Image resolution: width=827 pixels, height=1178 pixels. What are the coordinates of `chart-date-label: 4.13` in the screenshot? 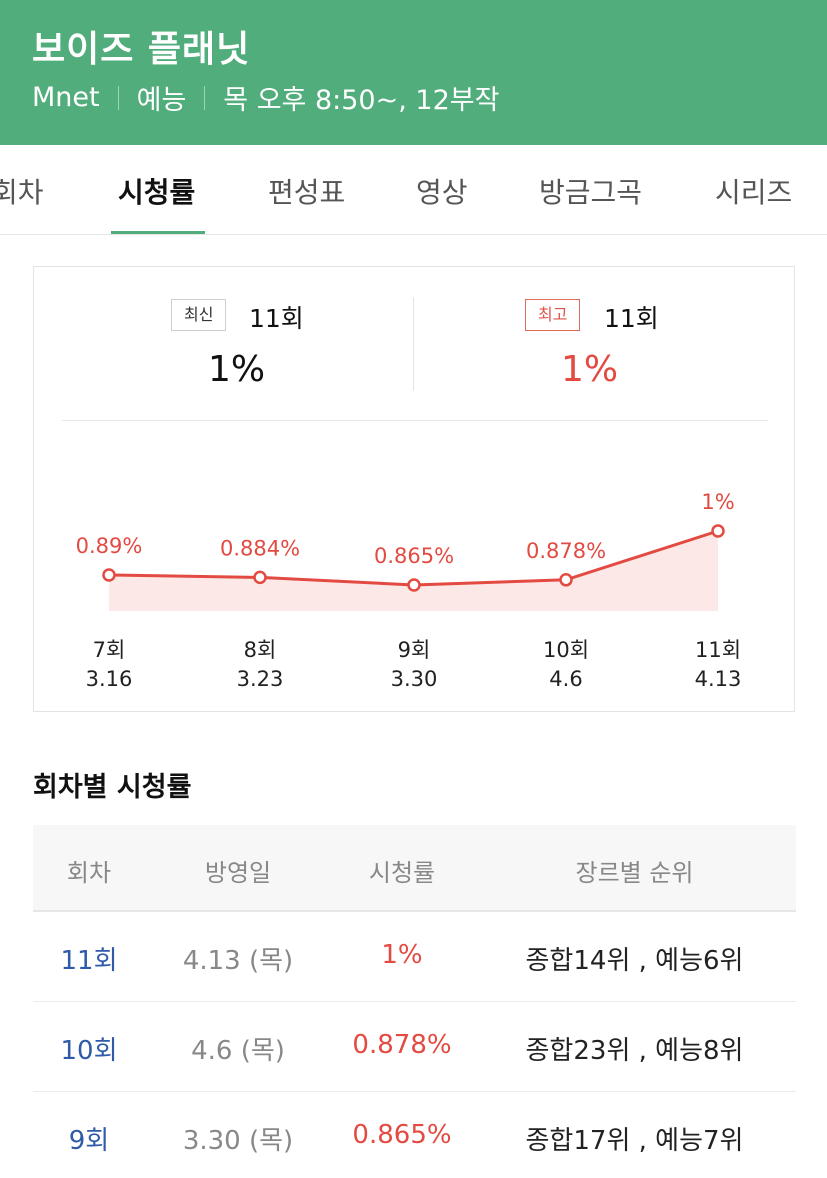 It's located at (718, 679).